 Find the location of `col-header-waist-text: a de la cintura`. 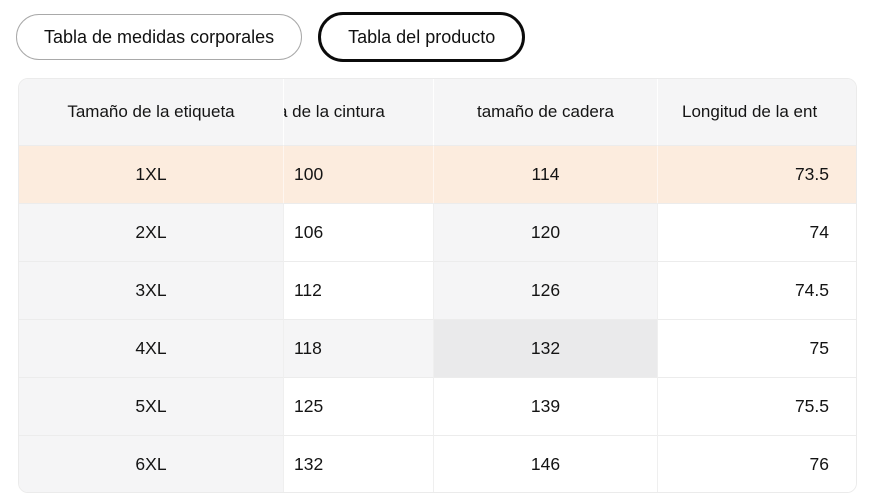

col-header-waist-text: a de la cintura is located at coordinates (334, 111).